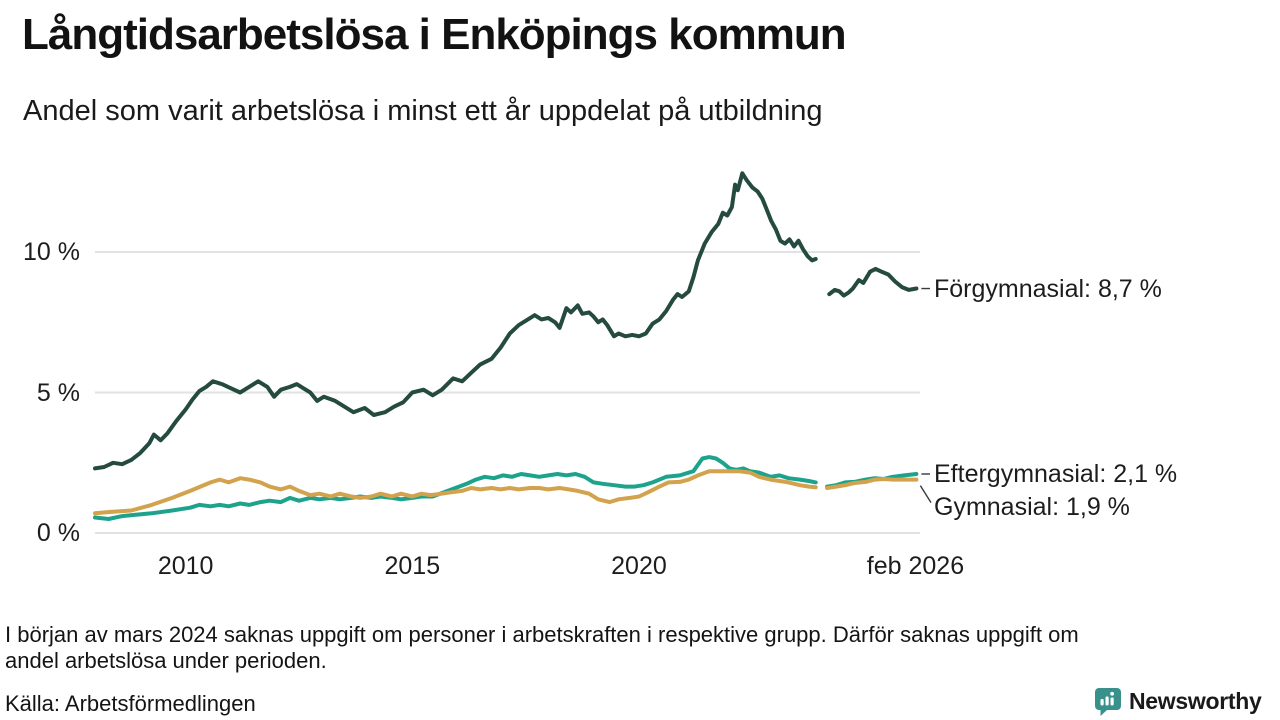  What do you see at coordinates (506, 492) in the screenshot?
I see `series-line-gymnasial` at bounding box center [506, 492].